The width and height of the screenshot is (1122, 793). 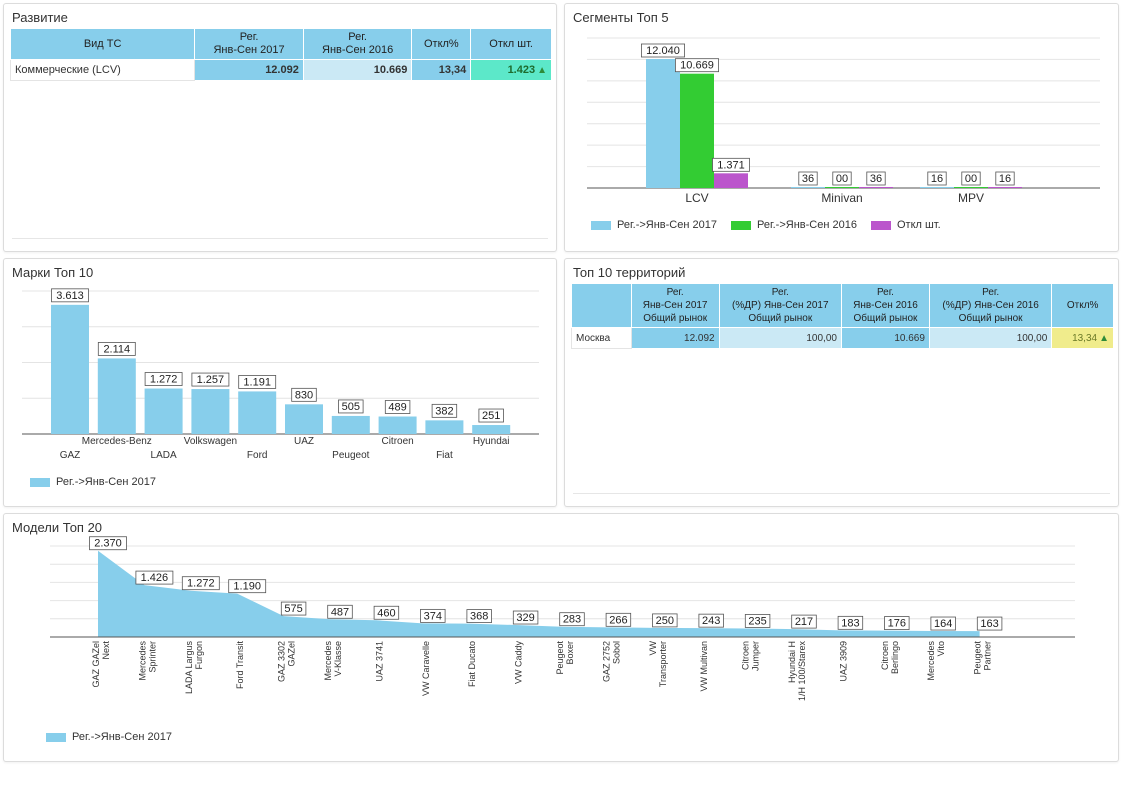 I want to click on col-header: Рег. Янв-Сен 2016 Общий рынок, so click(x=885, y=305).